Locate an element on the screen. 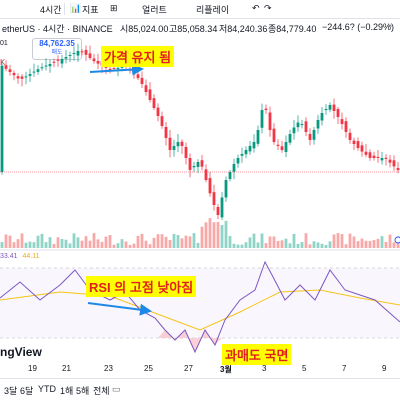 The width and height of the screenshot is (400, 401). rsi-ma-value: 44.11 is located at coordinates (31, 256).